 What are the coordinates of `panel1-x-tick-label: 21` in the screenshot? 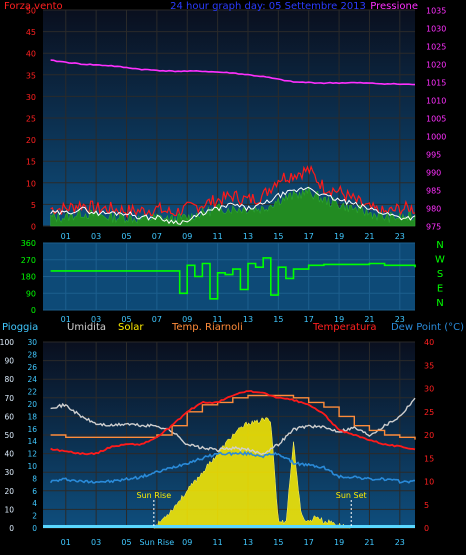 It's located at (369, 236).